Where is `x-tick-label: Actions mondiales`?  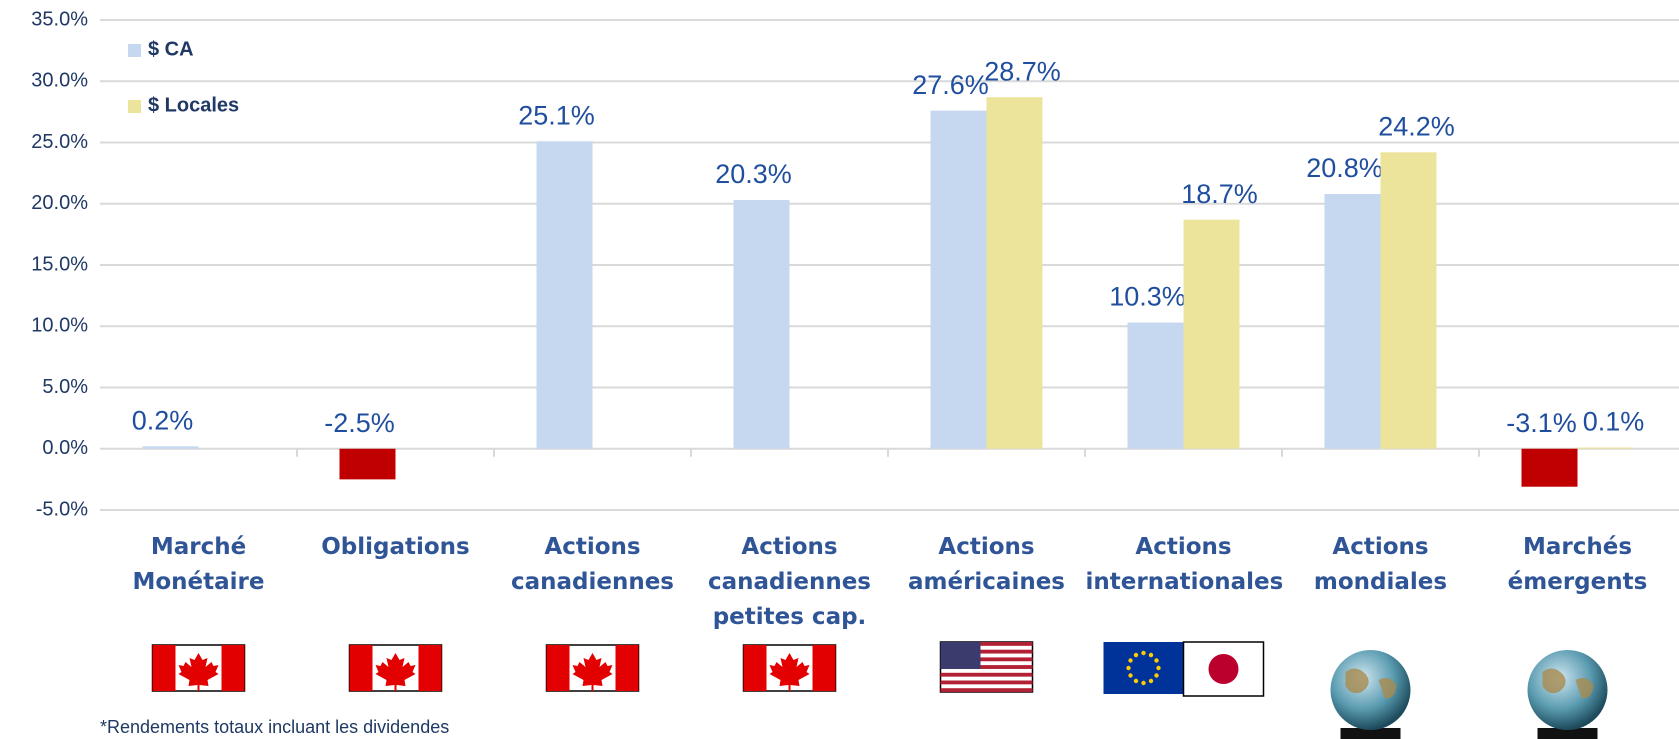 x-tick-label: Actions mondiales is located at coordinates (1380, 564).